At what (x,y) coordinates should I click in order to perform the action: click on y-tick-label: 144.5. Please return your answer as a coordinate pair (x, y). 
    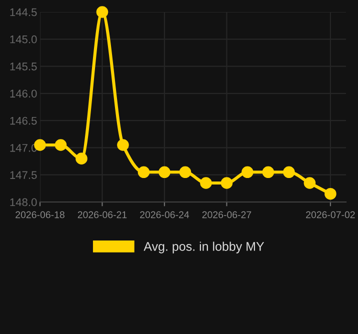
    Looking at the image, I should click on (23, 12).